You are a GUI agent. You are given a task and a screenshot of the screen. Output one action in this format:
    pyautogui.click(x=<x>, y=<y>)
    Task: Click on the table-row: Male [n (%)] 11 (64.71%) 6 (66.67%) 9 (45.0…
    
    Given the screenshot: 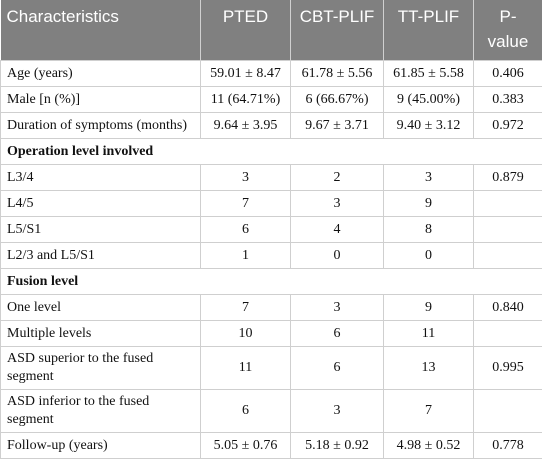 What is the action you would take?
    pyautogui.click(x=271, y=99)
    